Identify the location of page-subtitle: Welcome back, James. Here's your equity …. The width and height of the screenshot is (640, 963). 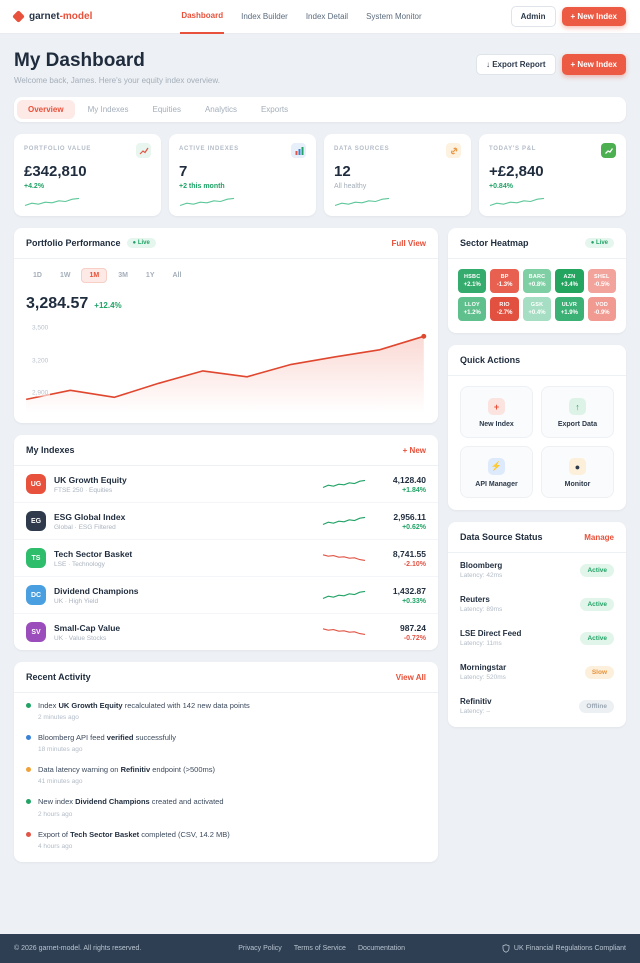
(117, 80).